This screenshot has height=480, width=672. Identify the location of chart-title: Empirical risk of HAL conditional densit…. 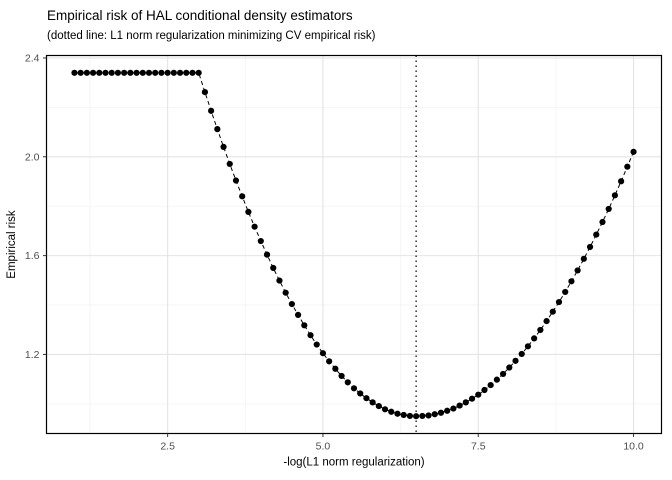
(200, 15).